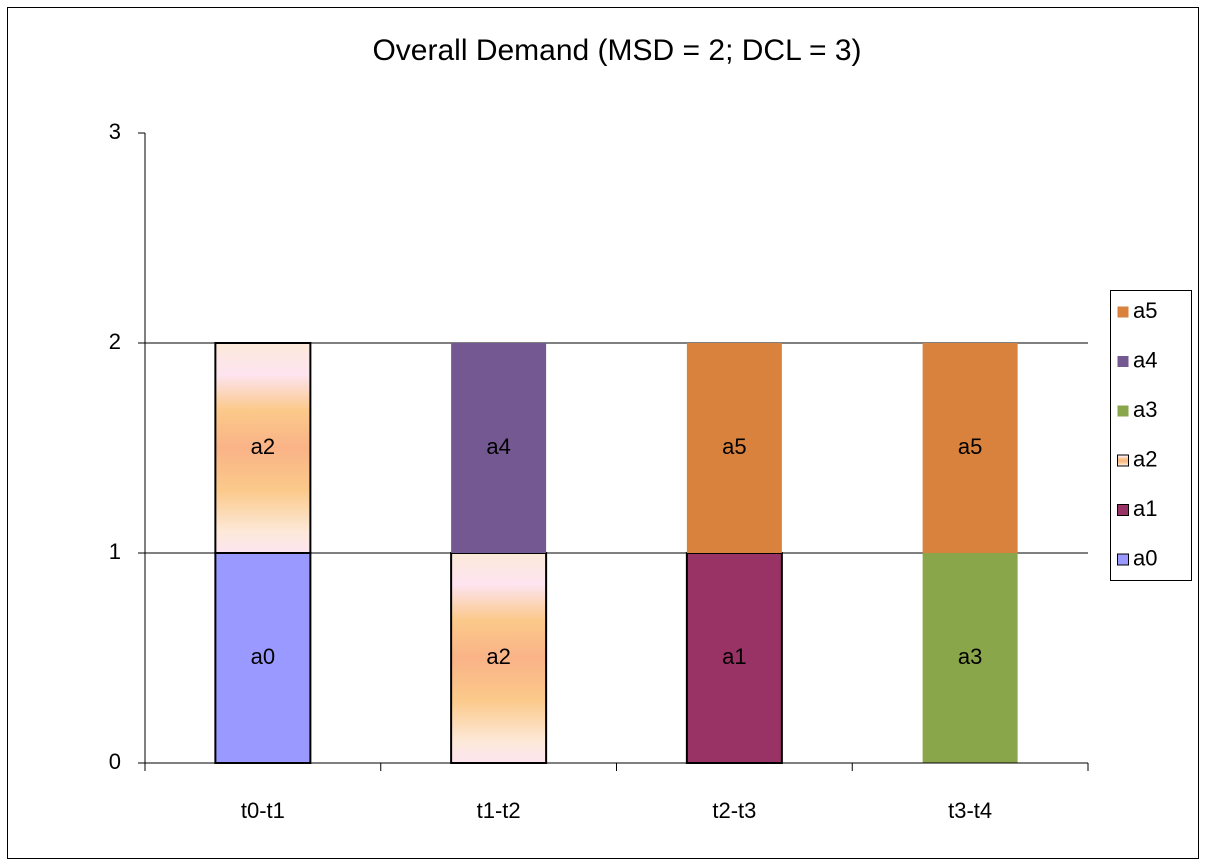  What do you see at coordinates (1145, 508) in the screenshot?
I see `legend-label: a1` at bounding box center [1145, 508].